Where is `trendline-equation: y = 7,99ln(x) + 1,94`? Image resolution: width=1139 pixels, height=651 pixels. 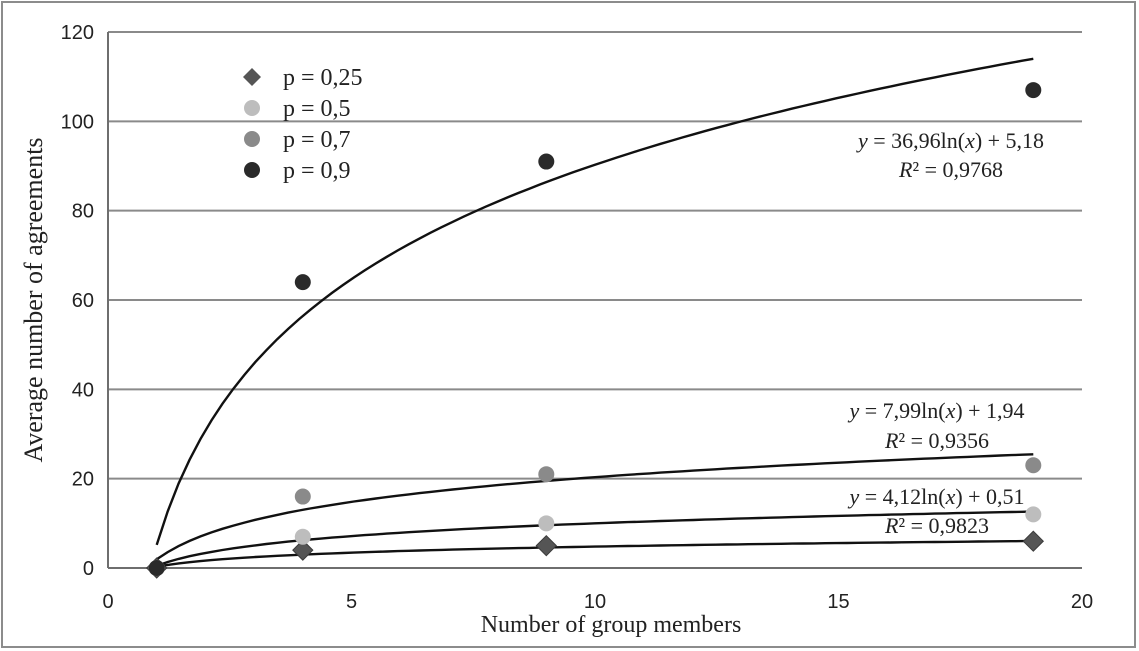
trendline-equation: y = 7,99ln(x) + 1,94 is located at coordinates (935, 410).